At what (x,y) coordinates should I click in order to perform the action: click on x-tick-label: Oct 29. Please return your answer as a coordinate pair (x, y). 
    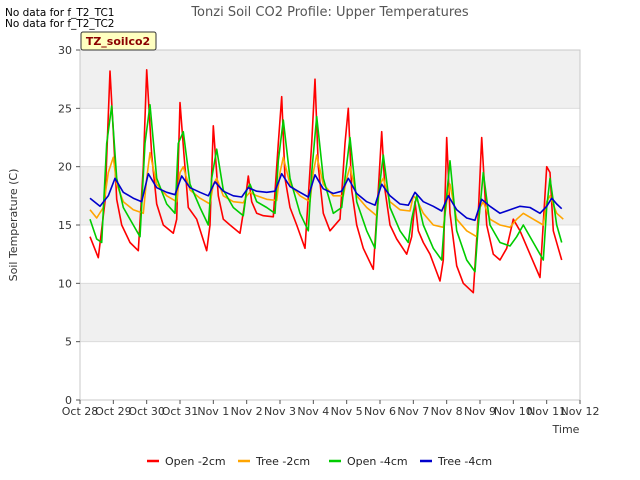
    Looking at the image, I should click on (113, 411).